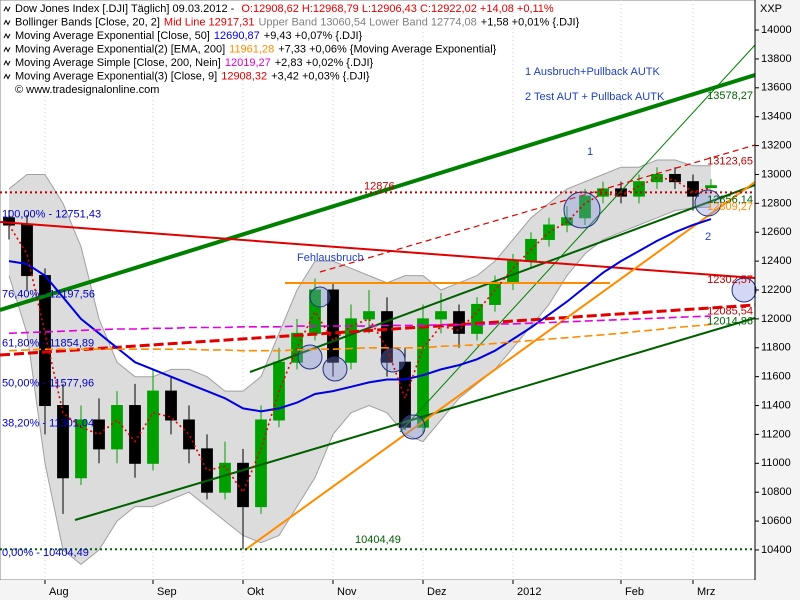  What do you see at coordinates (776, 290) in the screenshot?
I see `y-tick-label: 12200` at bounding box center [776, 290].